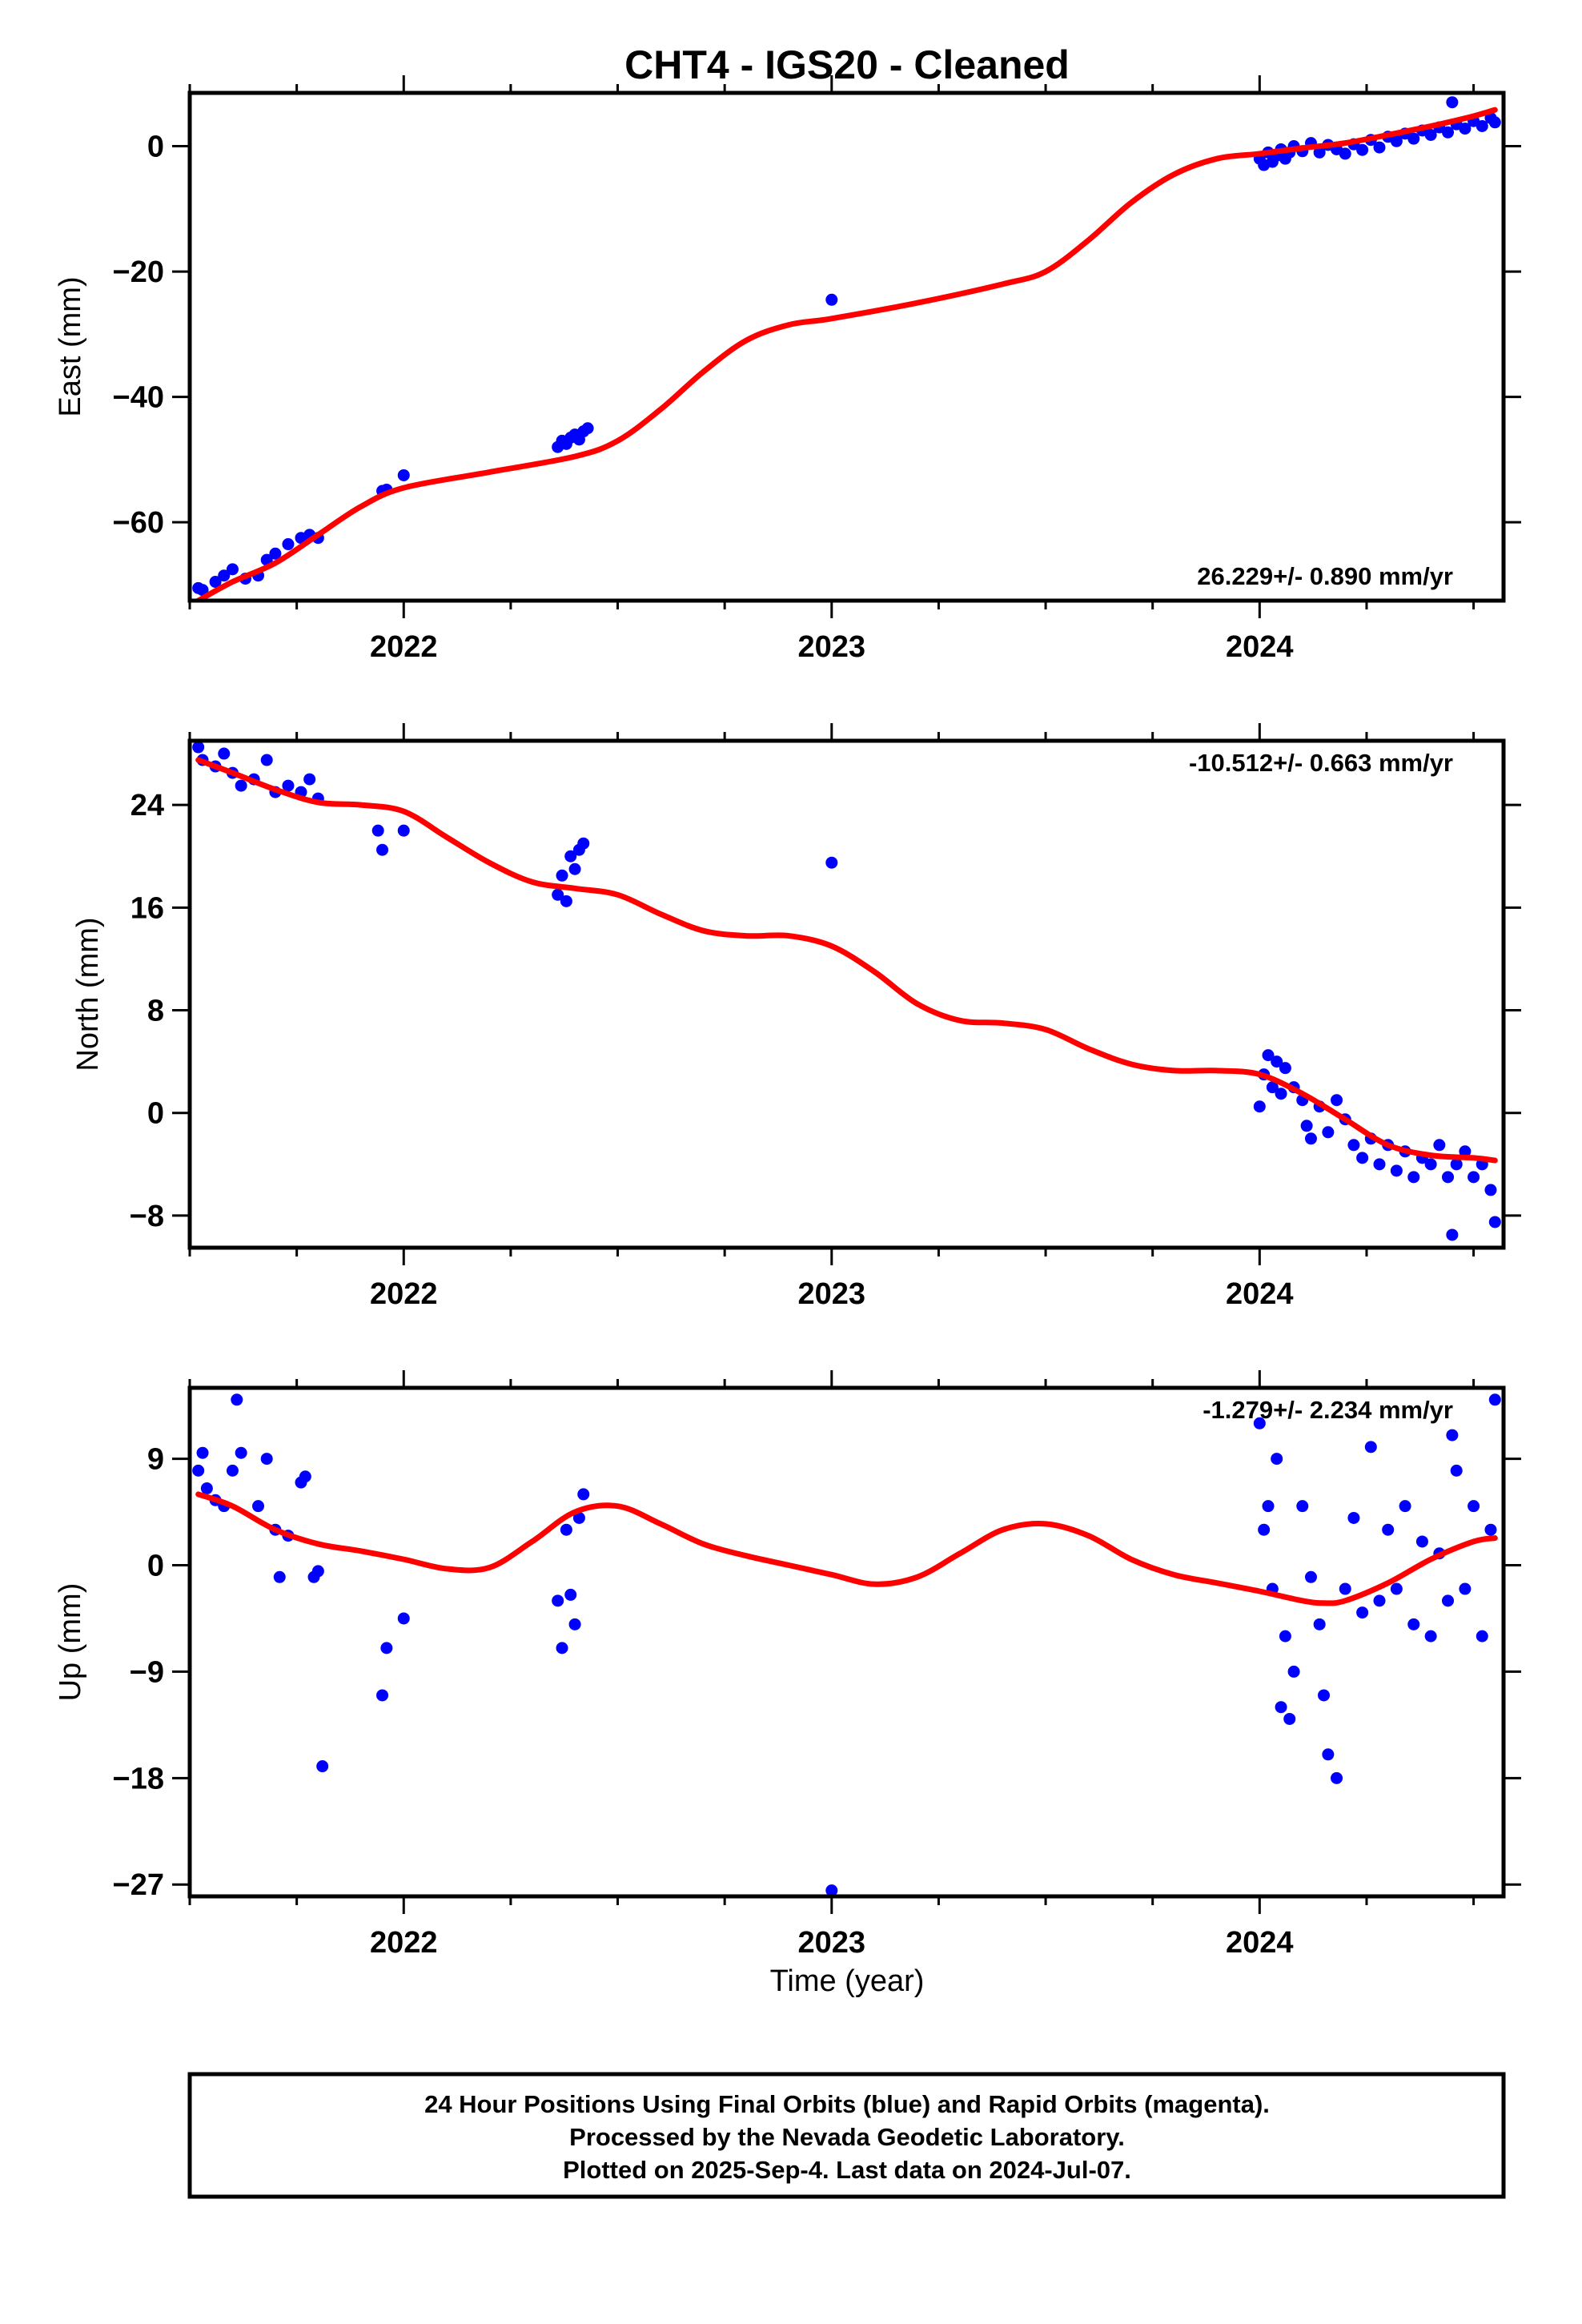 This screenshot has width=1582, height=2324. What do you see at coordinates (138, 398) in the screenshot?
I see `east-y-tick-label: −40` at bounding box center [138, 398].